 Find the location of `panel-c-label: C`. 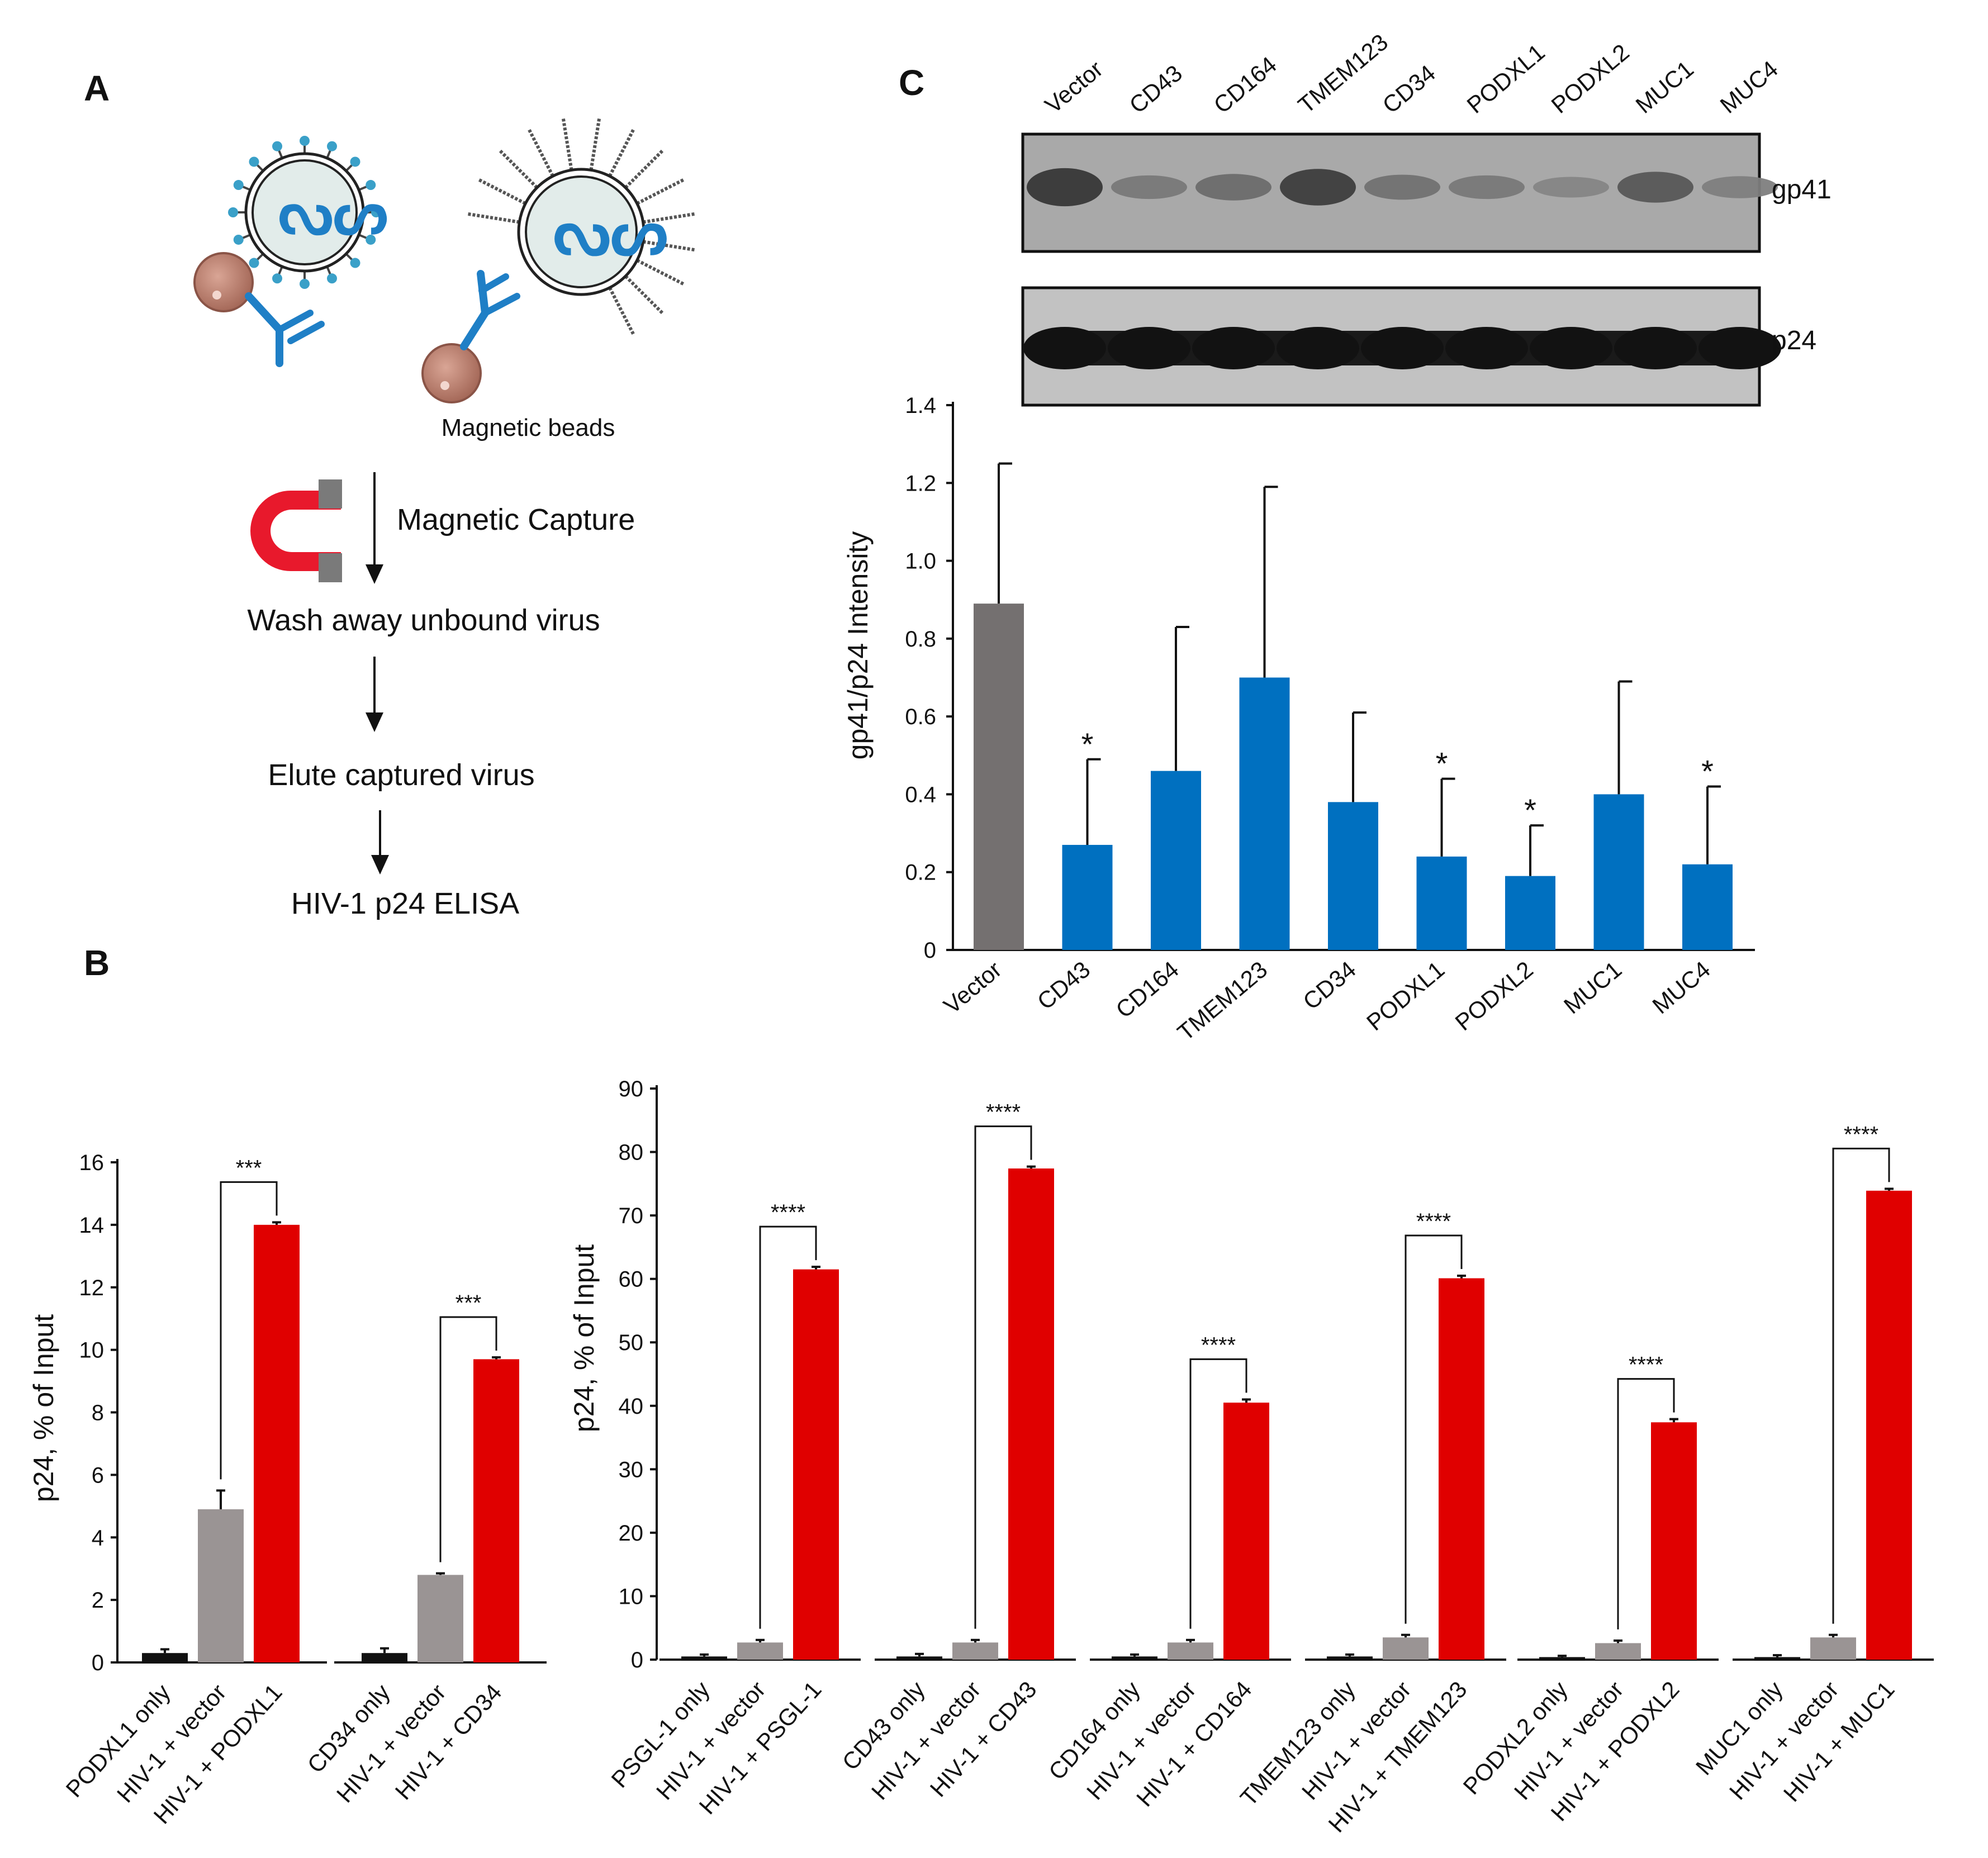

panel-c-label: C is located at coordinates (911, 83).